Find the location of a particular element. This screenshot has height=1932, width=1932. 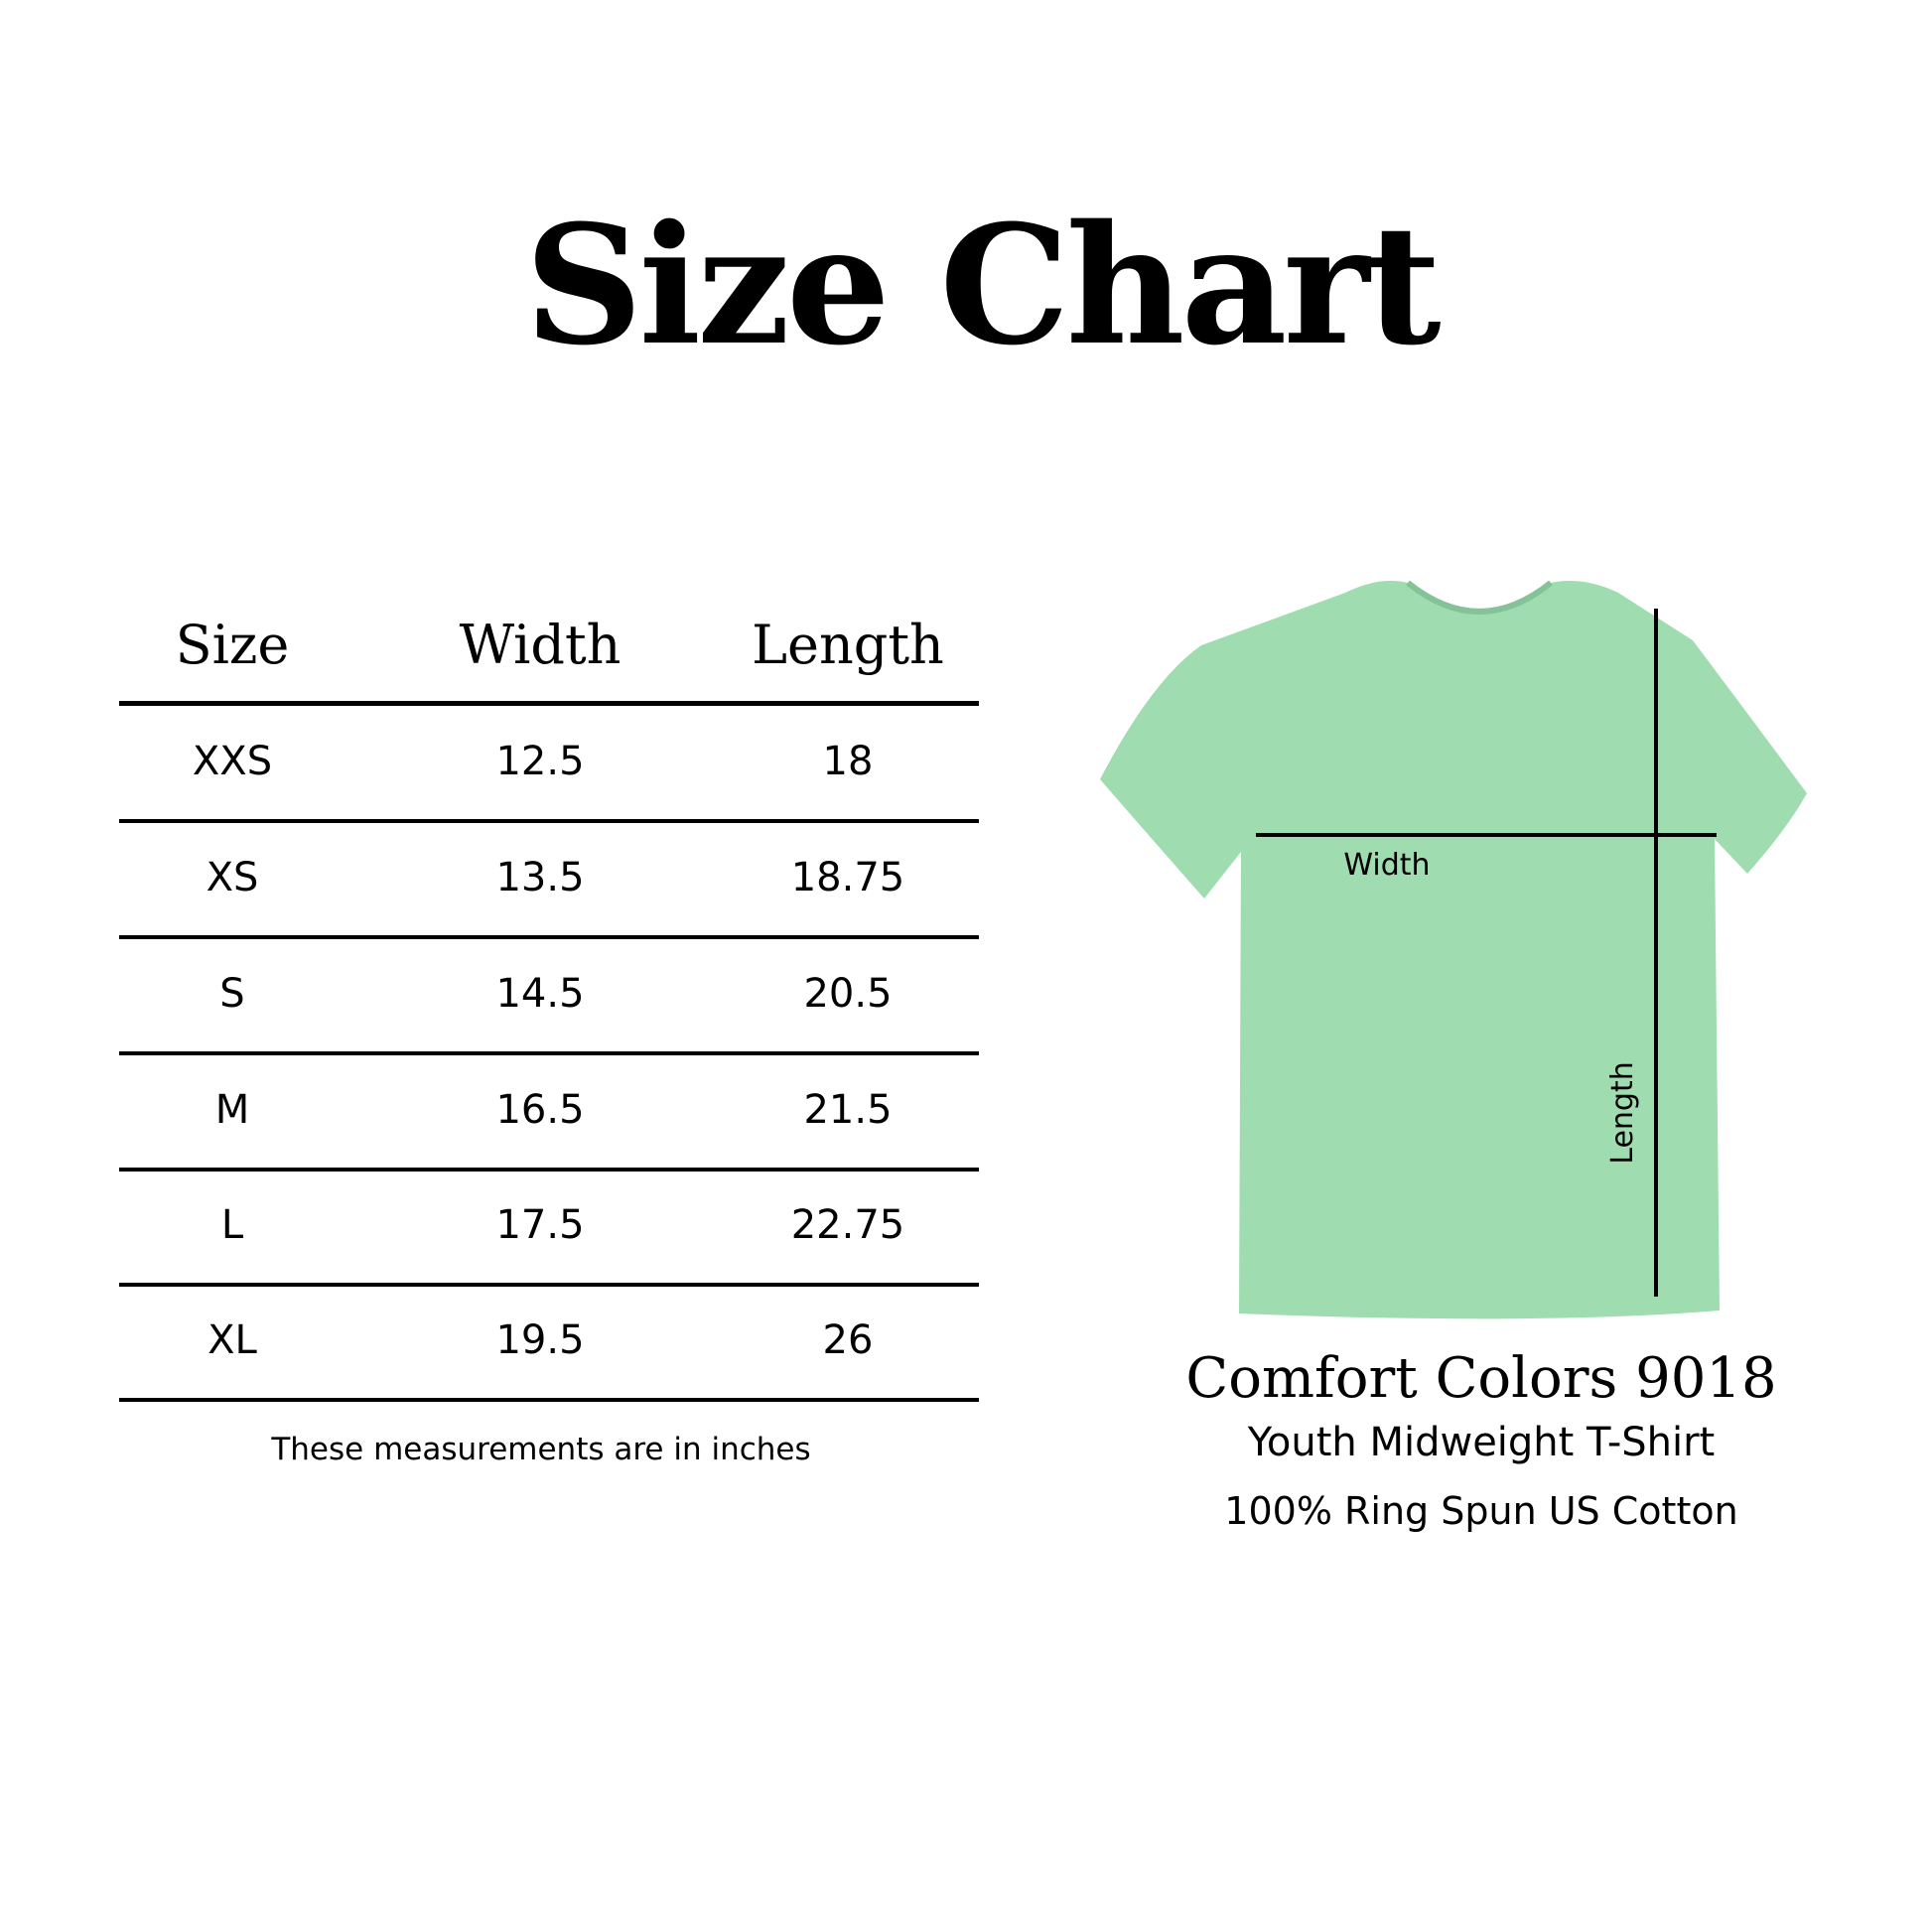

table-cell: 21.5 is located at coordinates (848, 1109).